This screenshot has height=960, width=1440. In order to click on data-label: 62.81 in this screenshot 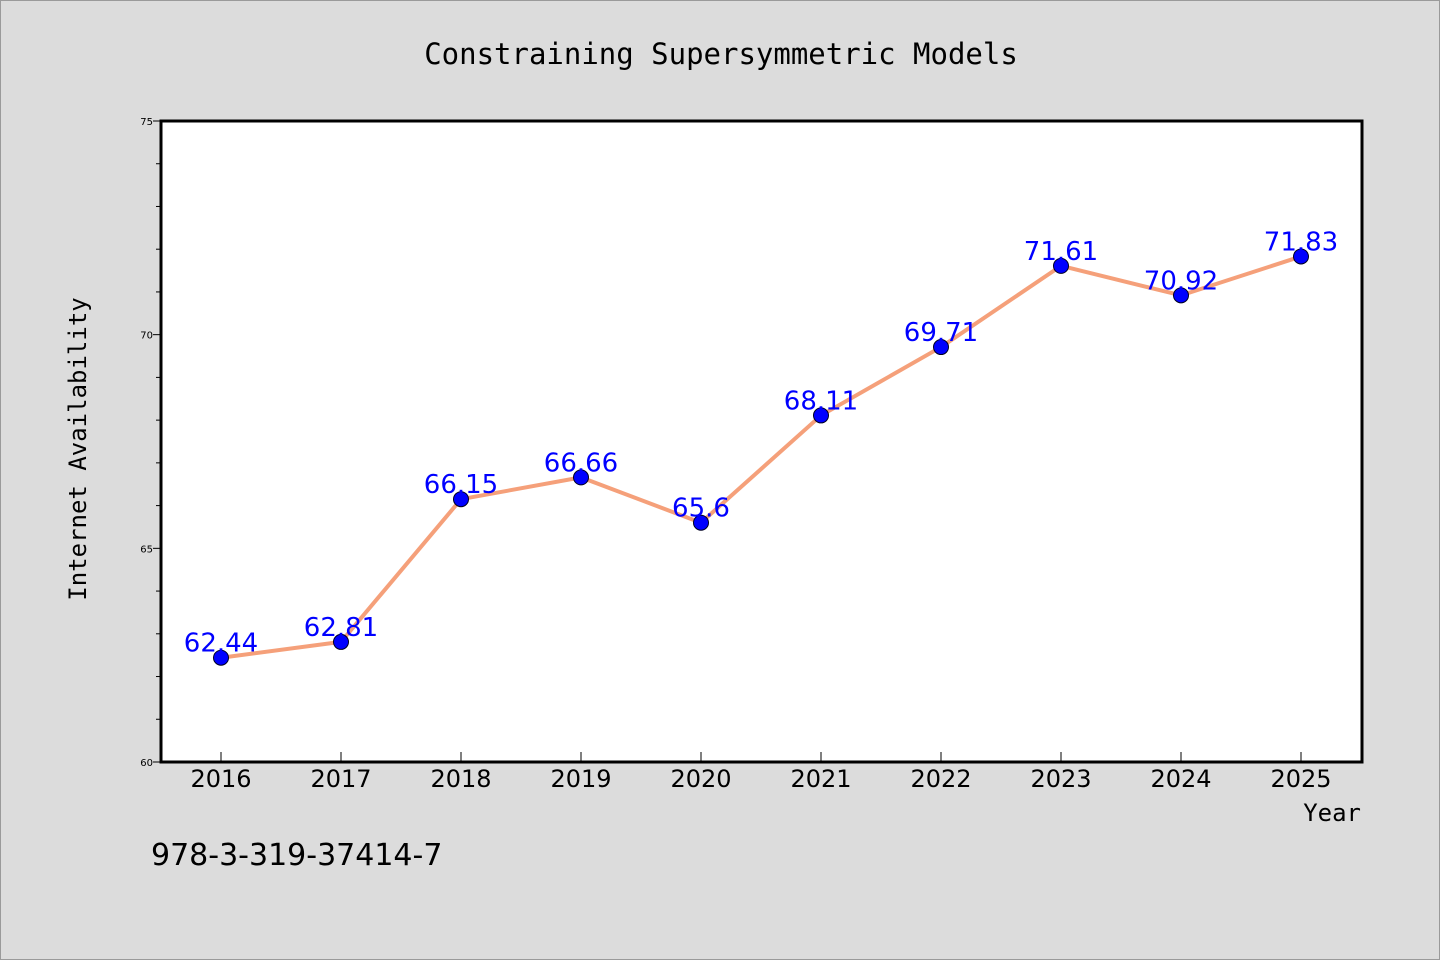, I will do `click(341, 628)`.